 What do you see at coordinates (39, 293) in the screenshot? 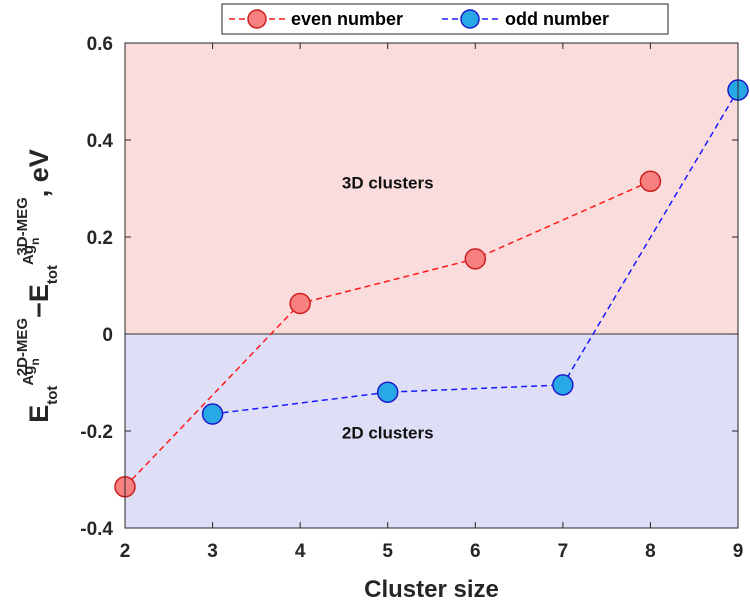
I see `y-title-e2: E` at bounding box center [39, 293].